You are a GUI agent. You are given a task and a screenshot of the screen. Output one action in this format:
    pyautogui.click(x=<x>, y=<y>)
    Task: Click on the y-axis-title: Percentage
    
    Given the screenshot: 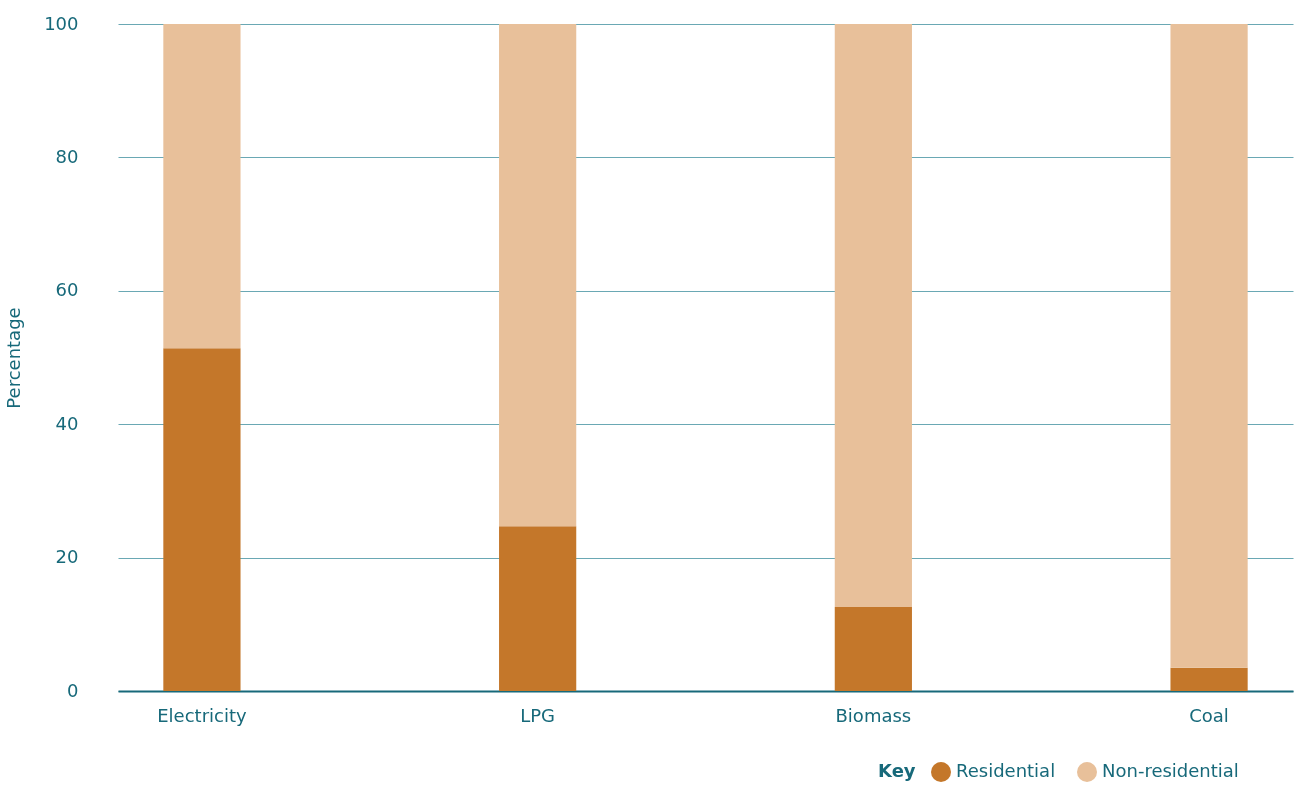 What is the action you would take?
    pyautogui.click(x=14, y=358)
    